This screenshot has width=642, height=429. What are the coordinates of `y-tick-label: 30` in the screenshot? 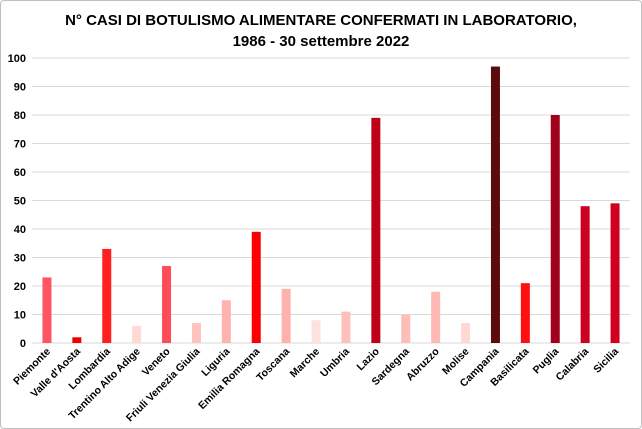 It's located at (20, 259).